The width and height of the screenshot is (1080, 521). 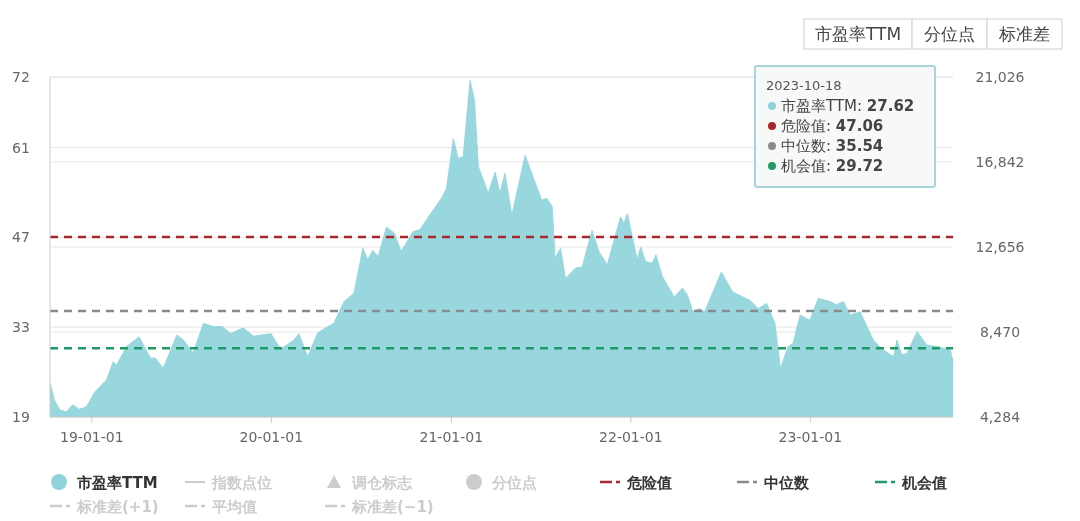 What do you see at coordinates (858, 34) in the screenshot?
I see `toggle-button: 市盈率TTM` at bounding box center [858, 34].